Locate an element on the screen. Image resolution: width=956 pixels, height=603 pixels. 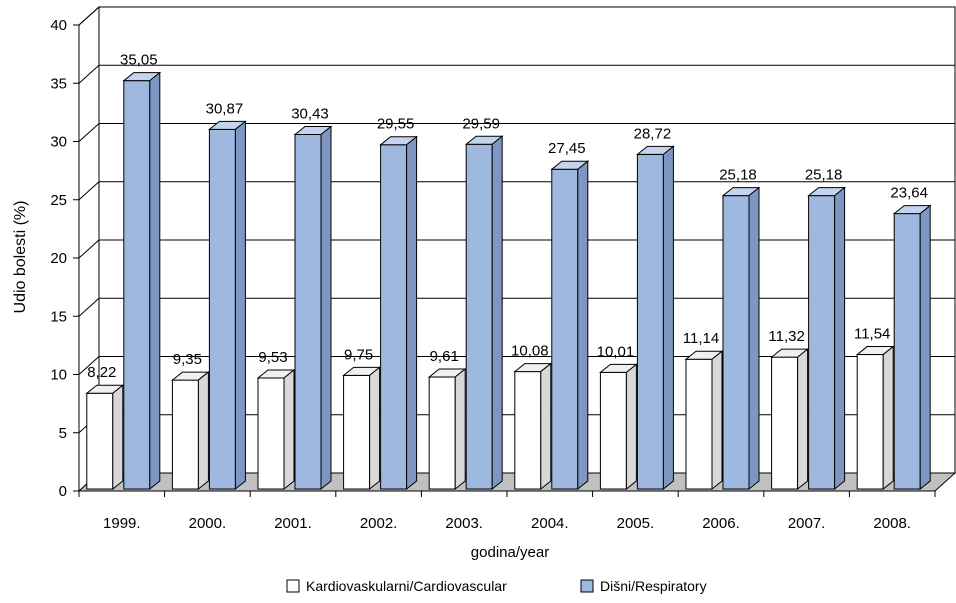
y-tick-label: 30 is located at coordinates (58, 142).